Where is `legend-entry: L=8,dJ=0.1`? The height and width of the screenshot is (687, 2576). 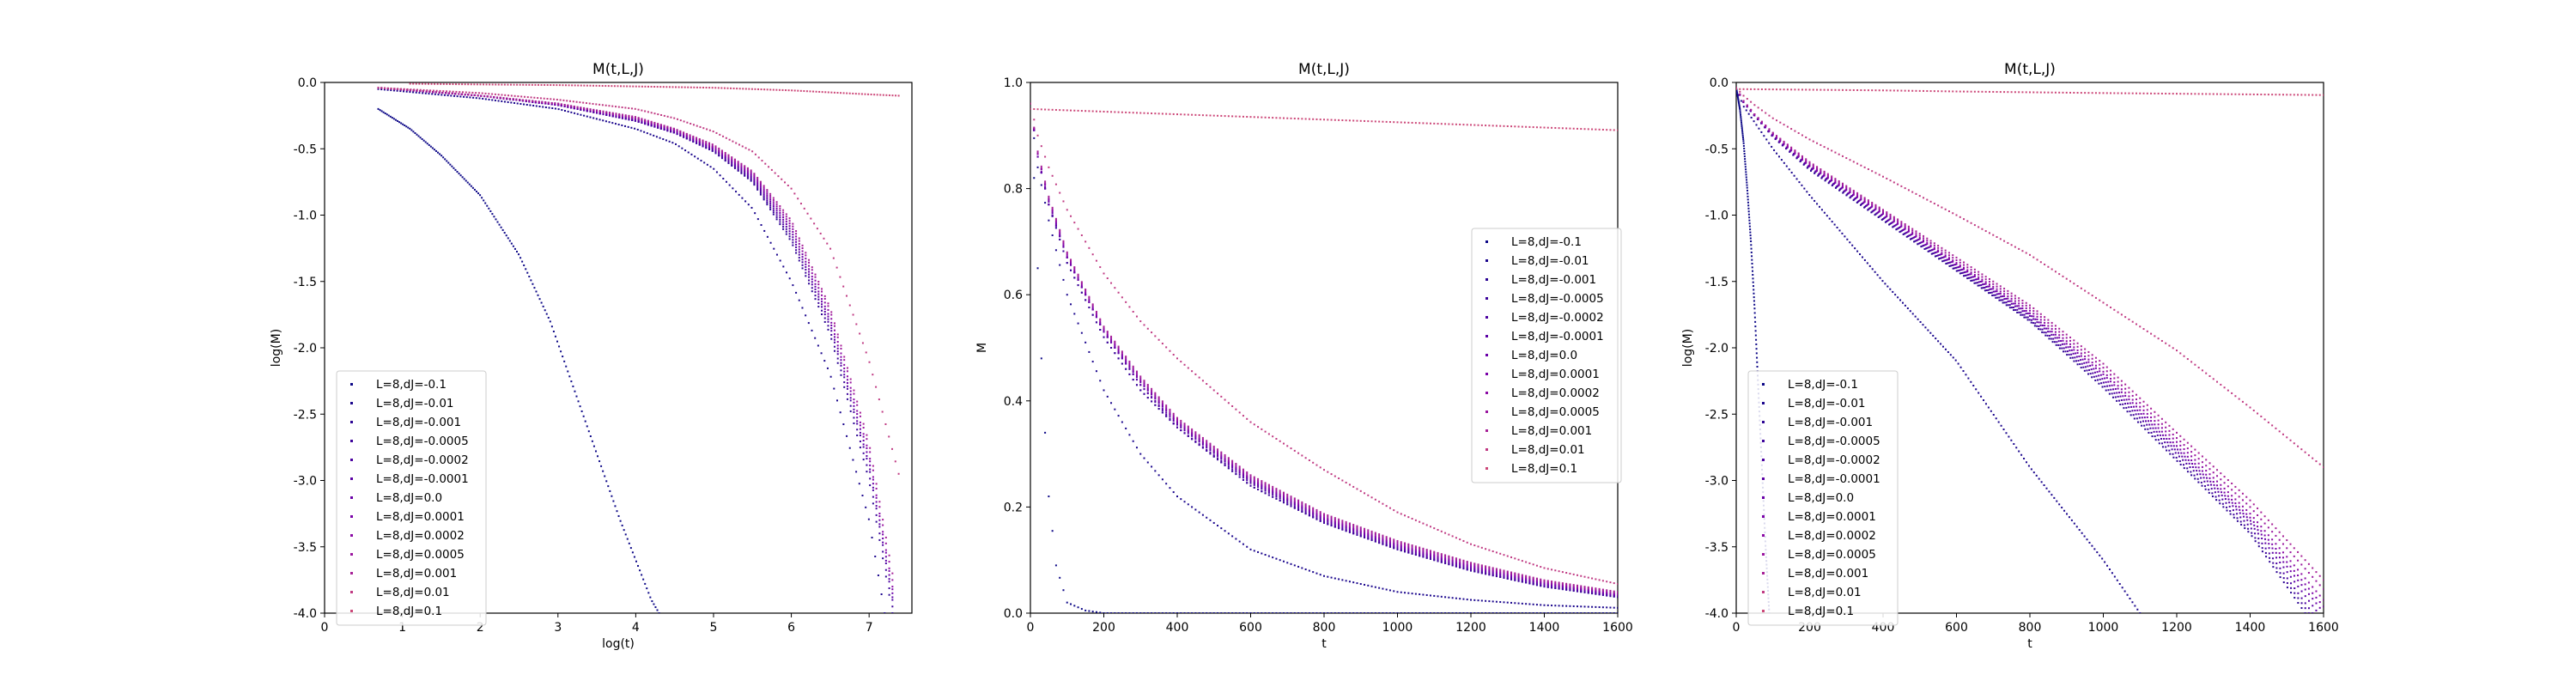 legend-entry: L=8,dJ=0.1 is located at coordinates (1544, 469).